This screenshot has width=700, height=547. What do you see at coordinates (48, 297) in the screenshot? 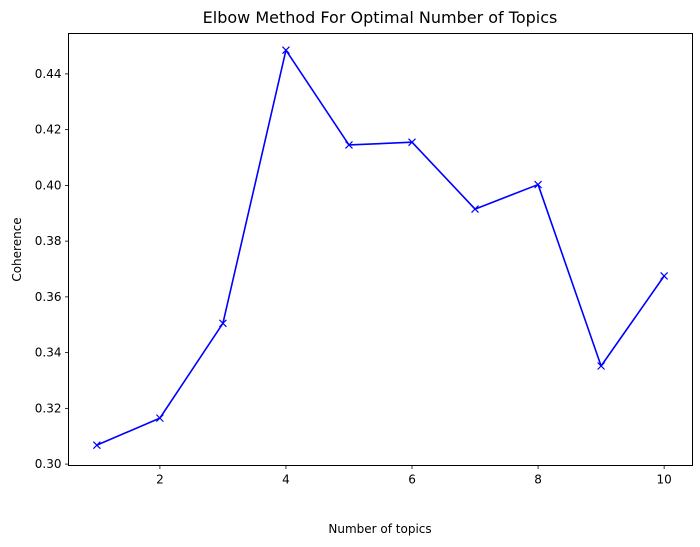
I see `y-tick-label: 0.36` at bounding box center [48, 297].